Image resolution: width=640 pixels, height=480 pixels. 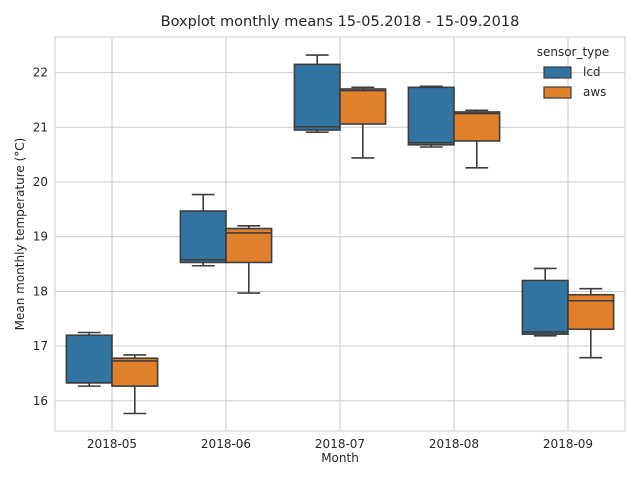 I want to click on y-tick-label: 22, so click(x=40, y=73).